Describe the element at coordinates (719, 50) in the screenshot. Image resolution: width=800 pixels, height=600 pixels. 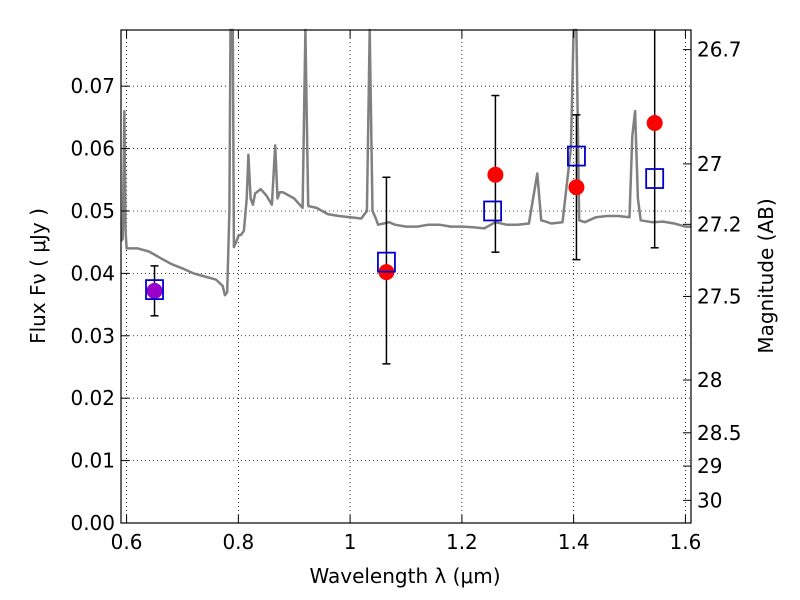
I see `y2-tick-label: 26.7` at that location.